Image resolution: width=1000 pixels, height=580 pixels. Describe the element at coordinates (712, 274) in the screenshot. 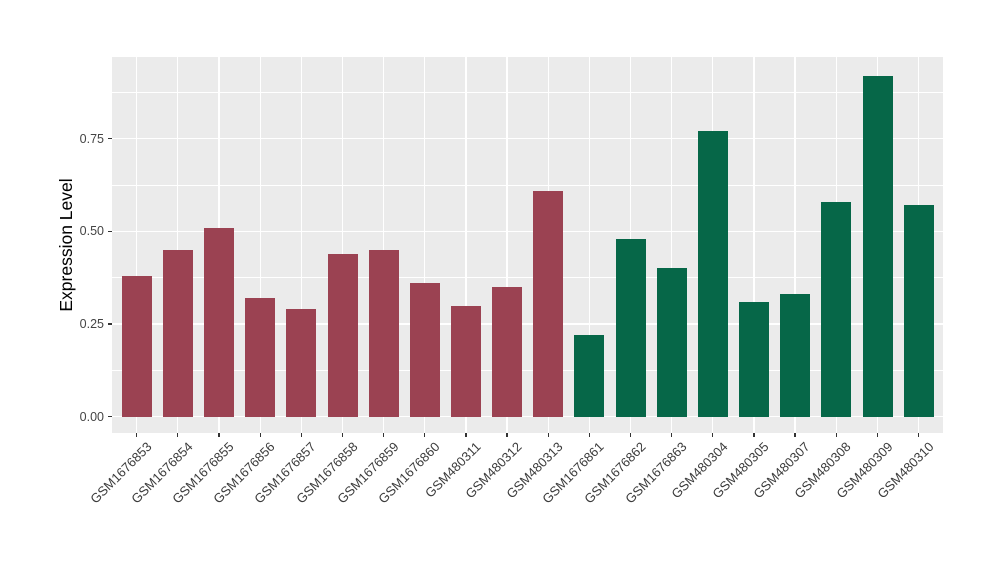

I see `bar-GSM480304` at that location.